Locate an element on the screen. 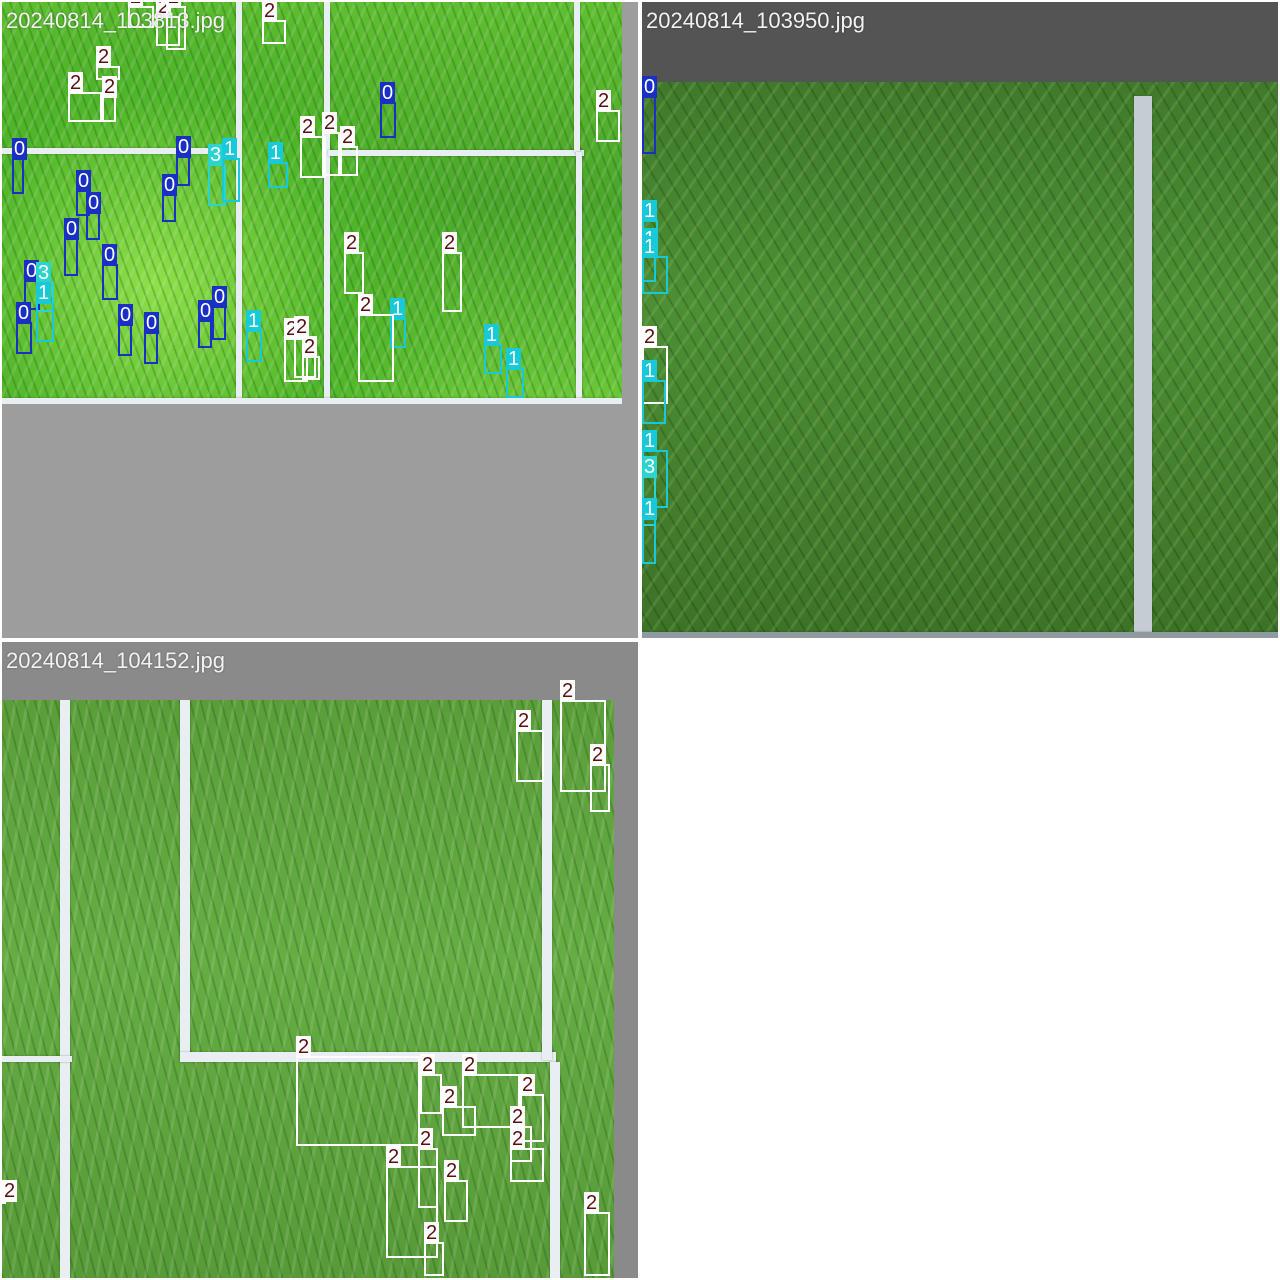  tile-title-3: 20240814_104152.jpg is located at coordinates (116, 660).